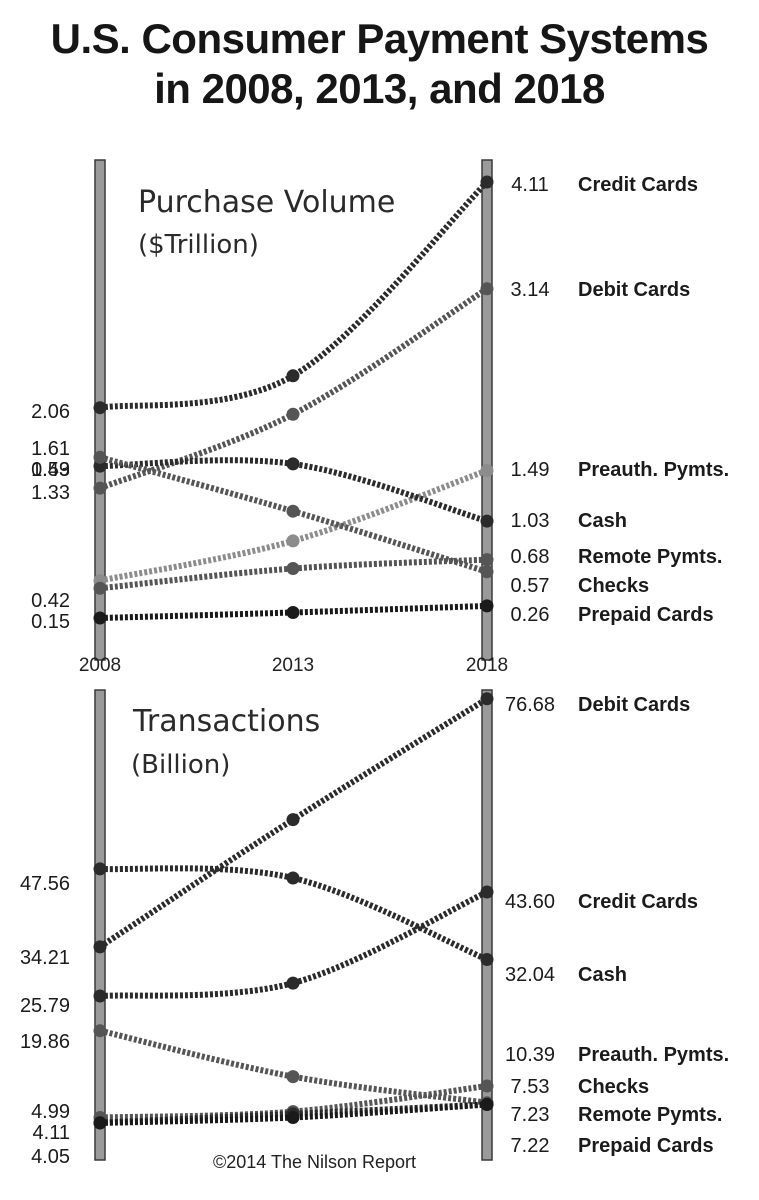 This screenshot has height=1200, width=759. Describe the element at coordinates (602, 521) in the screenshot. I see `series-name-label-cash: Cash` at that location.